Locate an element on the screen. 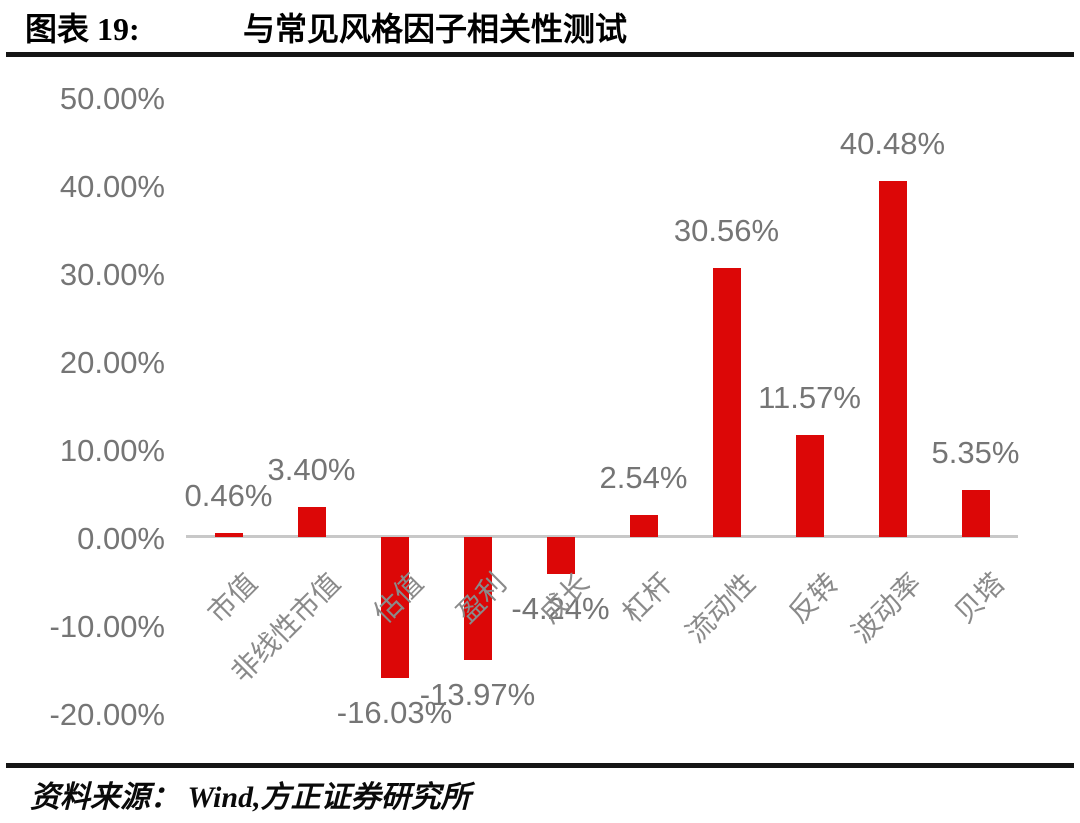 This screenshot has width=1080, height=823. y-axis-tick-label: 40.00% is located at coordinates (112, 186).